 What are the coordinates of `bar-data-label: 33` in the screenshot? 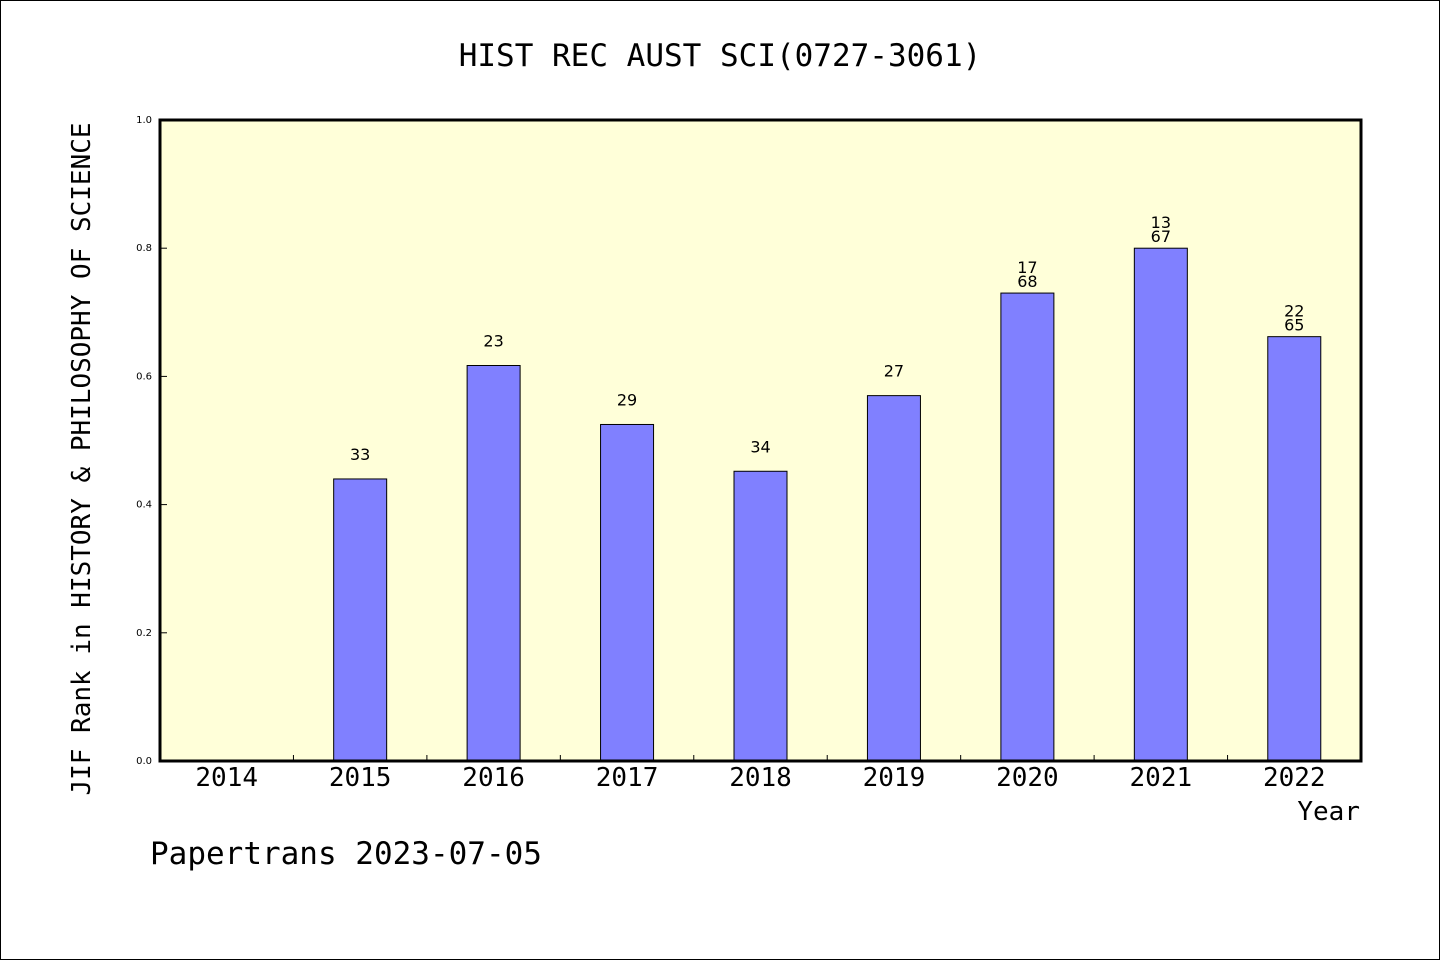 It's located at (360, 454).